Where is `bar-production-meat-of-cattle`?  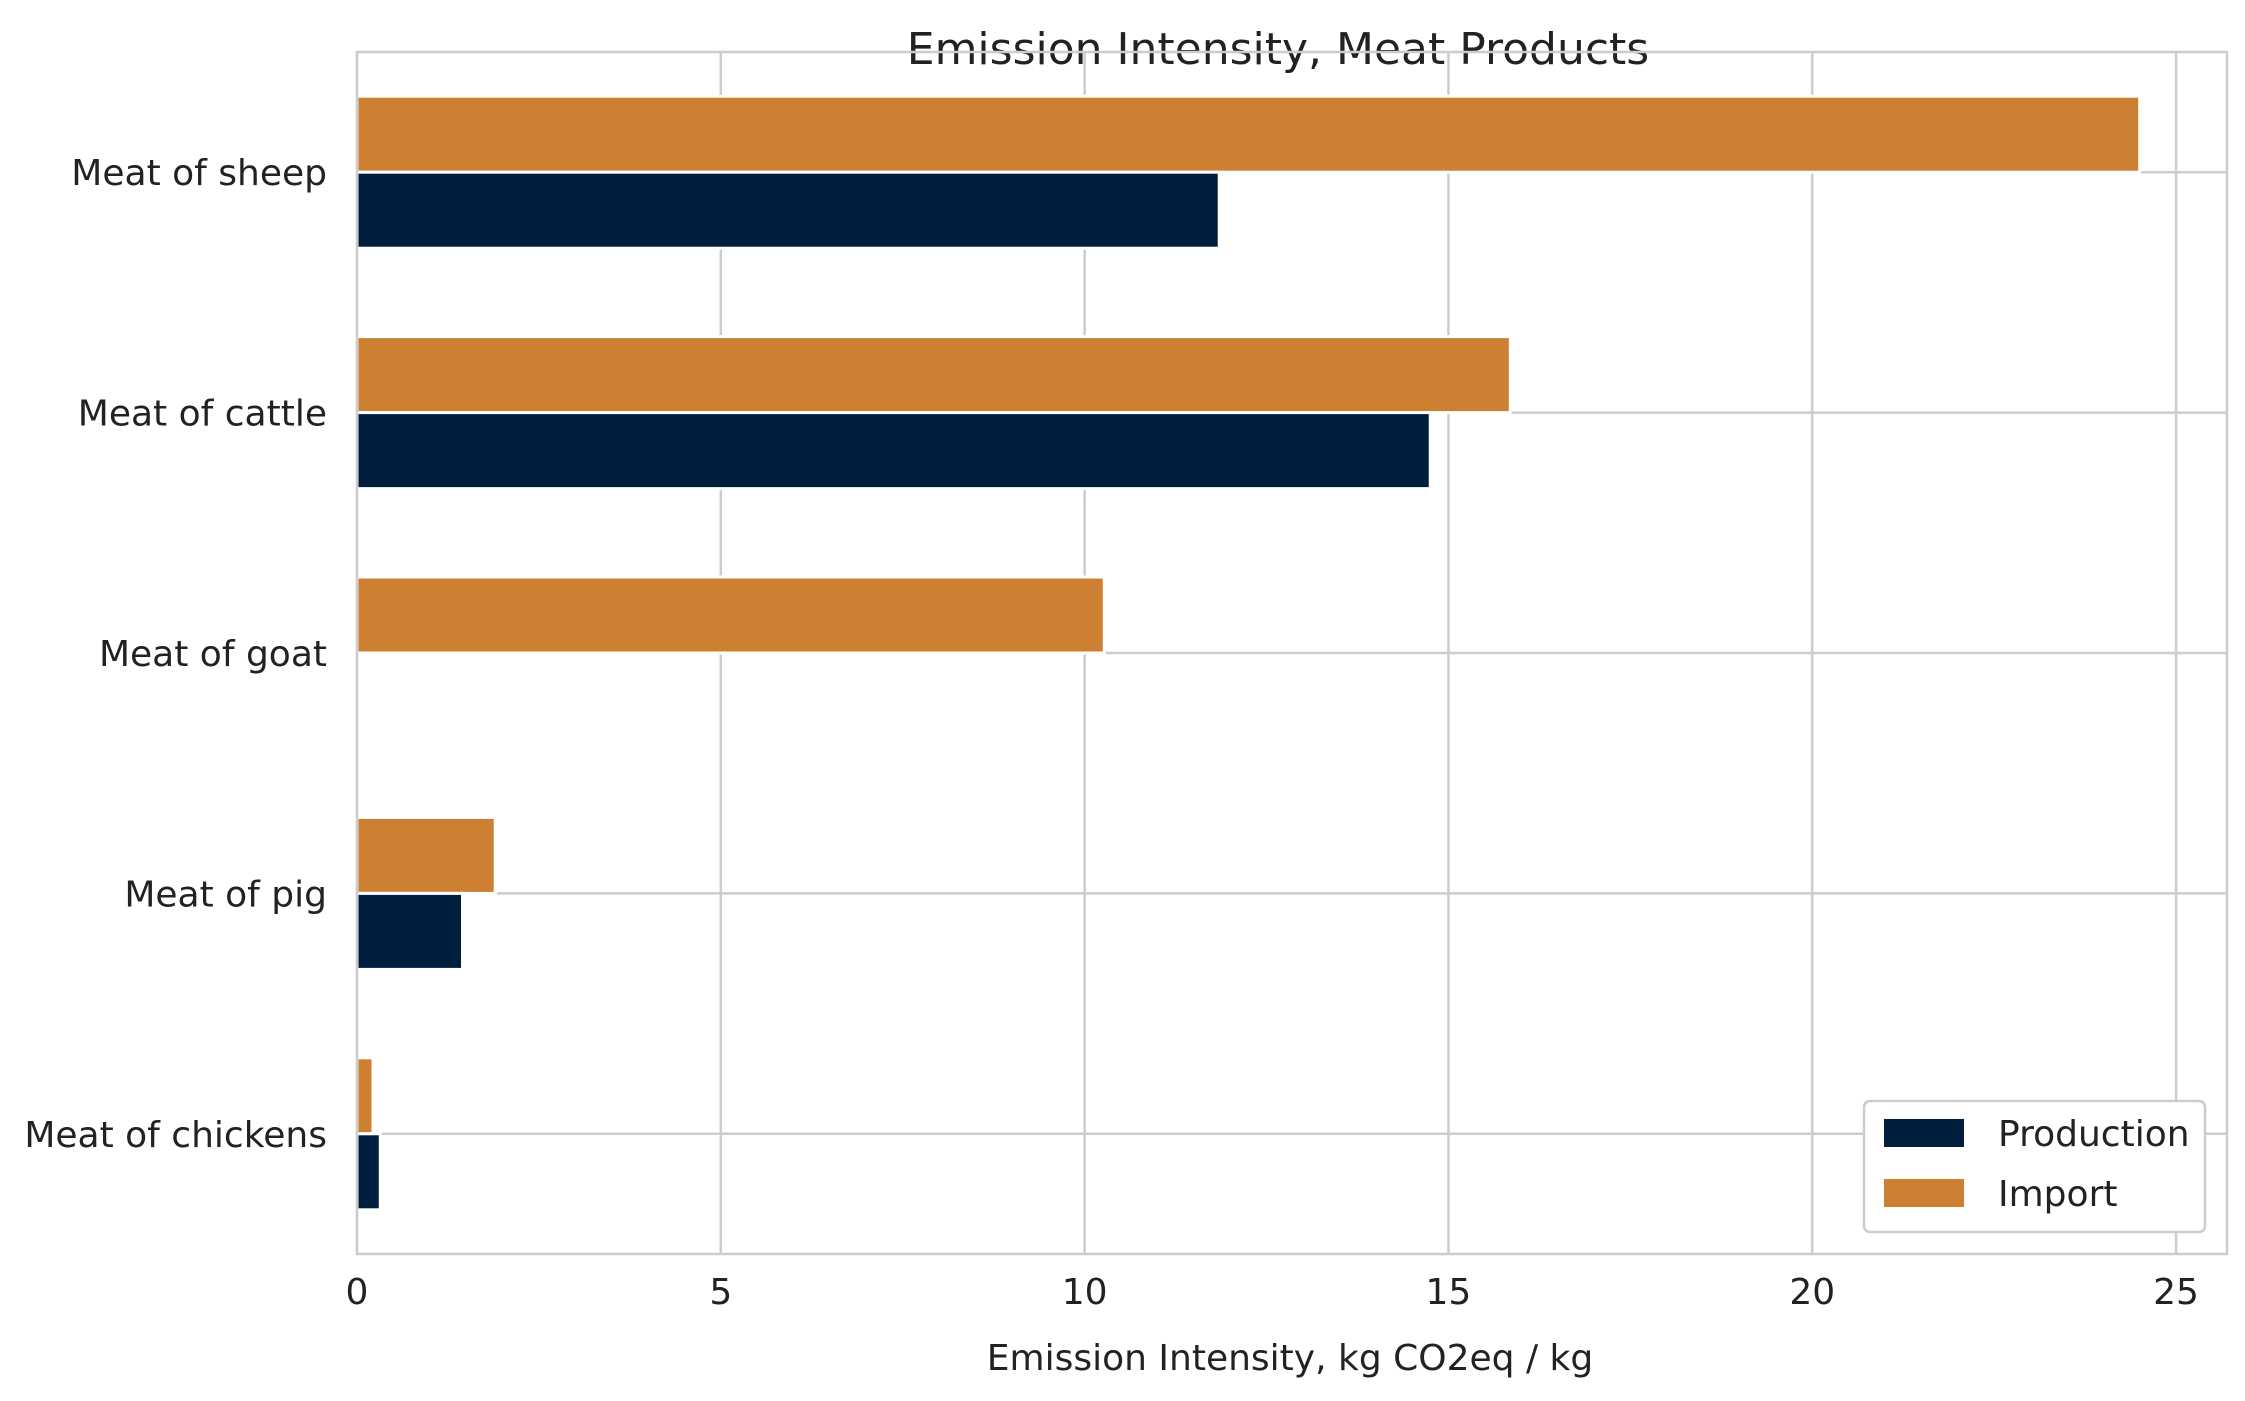 bar-production-meat-of-cattle is located at coordinates (893, 451).